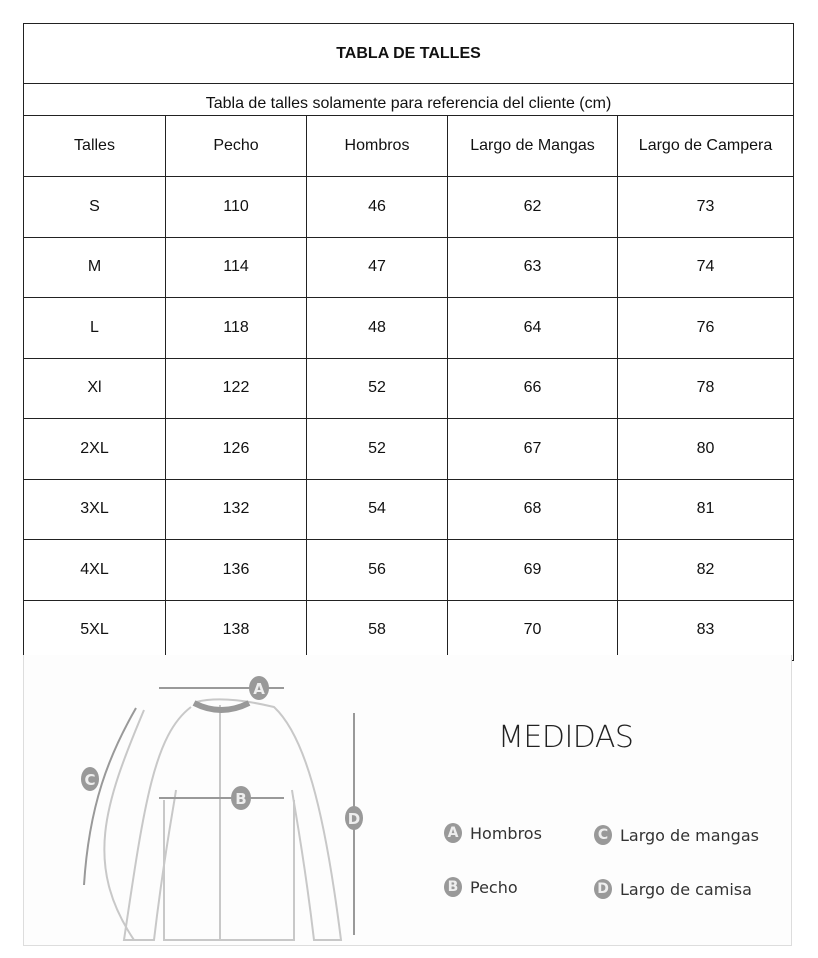 The image size is (818, 958). Describe the element at coordinates (94, 449) in the screenshot. I see `table-cell: 2XL` at that location.